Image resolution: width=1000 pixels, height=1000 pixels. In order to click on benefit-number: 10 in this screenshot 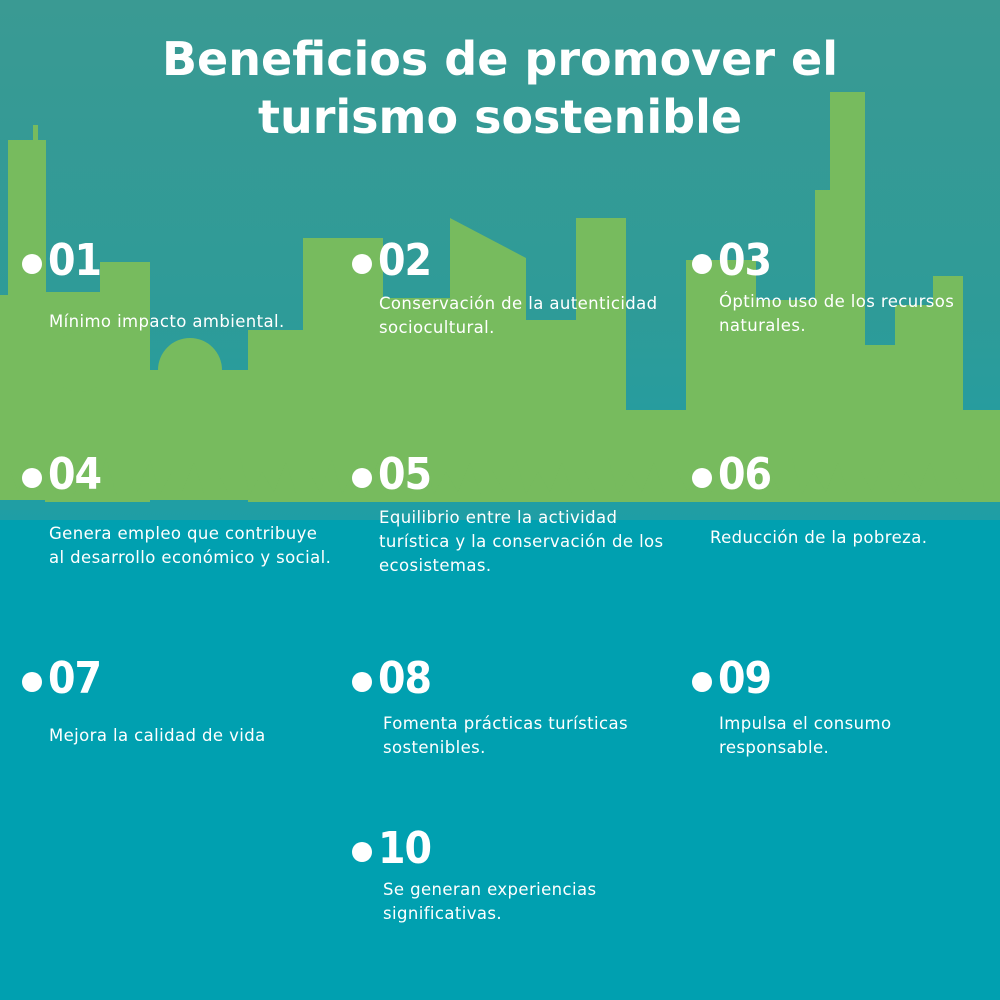, I will do `click(405, 848)`.